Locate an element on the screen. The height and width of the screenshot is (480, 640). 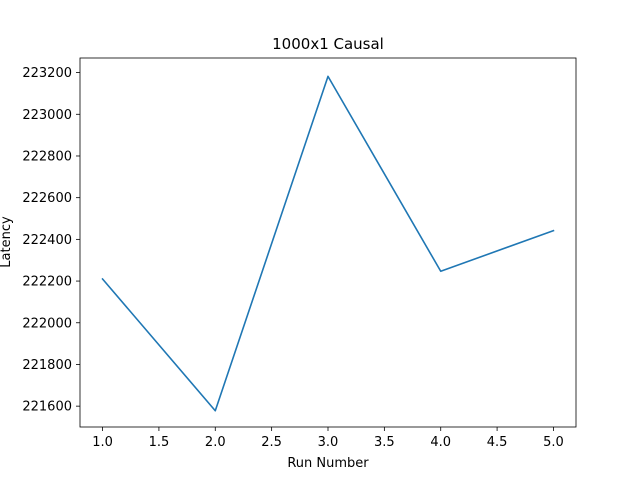
y-axis-title: Latency is located at coordinates (7, 242).